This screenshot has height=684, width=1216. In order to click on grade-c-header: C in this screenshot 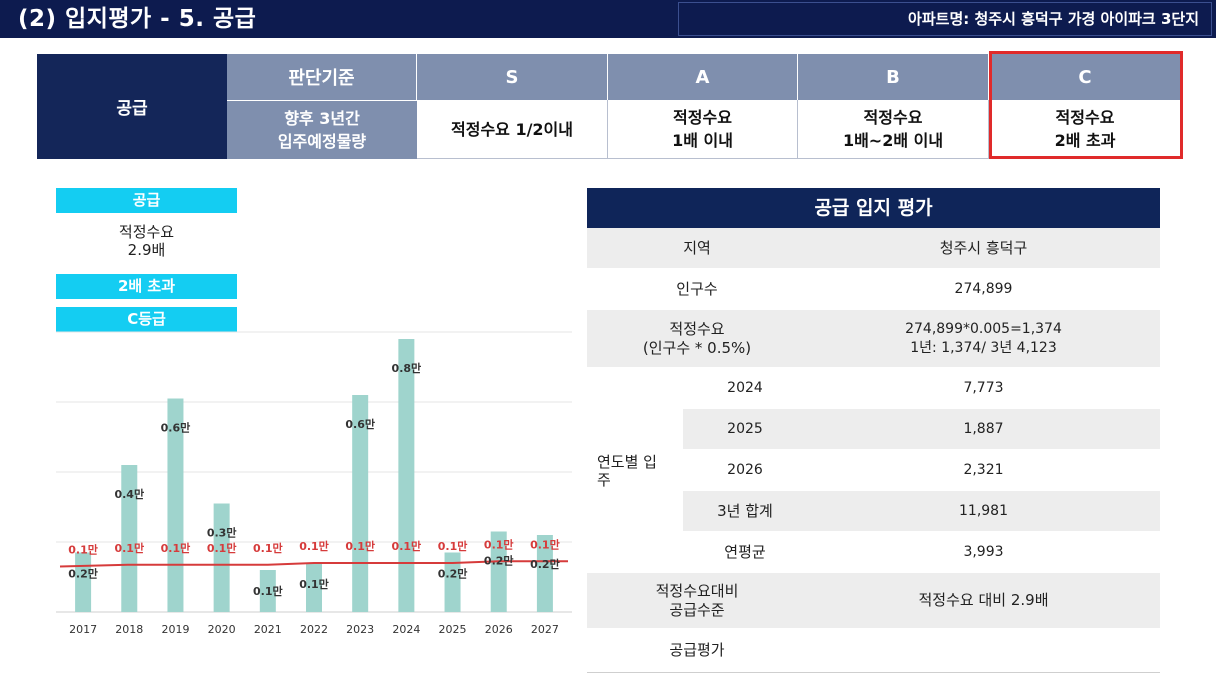, I will do `click(1085, 77)`.